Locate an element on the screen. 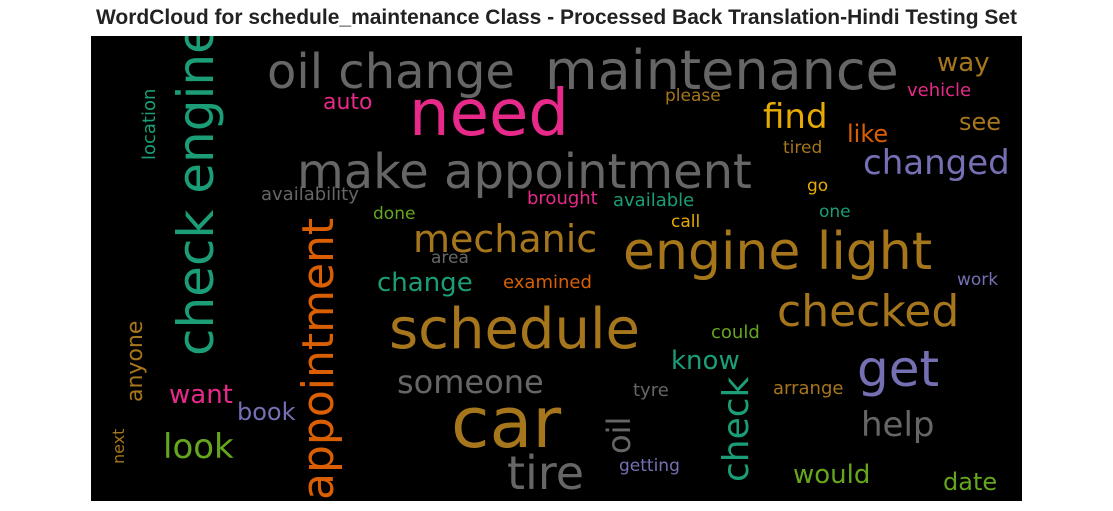 This screenshot has width=1113, height=511. word-oil-change: oil change is located at coordinates (391, 72).